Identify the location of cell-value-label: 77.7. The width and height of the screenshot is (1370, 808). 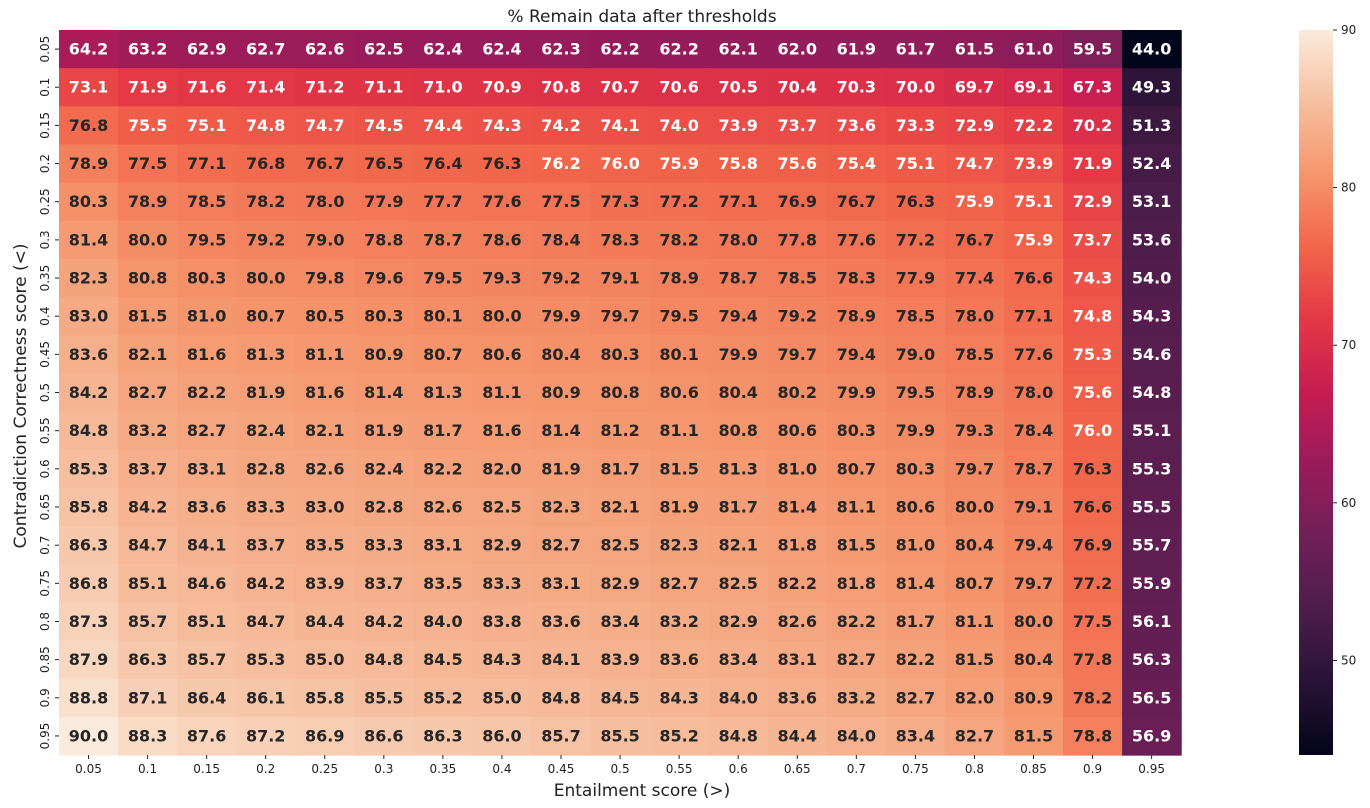
(442, 201).